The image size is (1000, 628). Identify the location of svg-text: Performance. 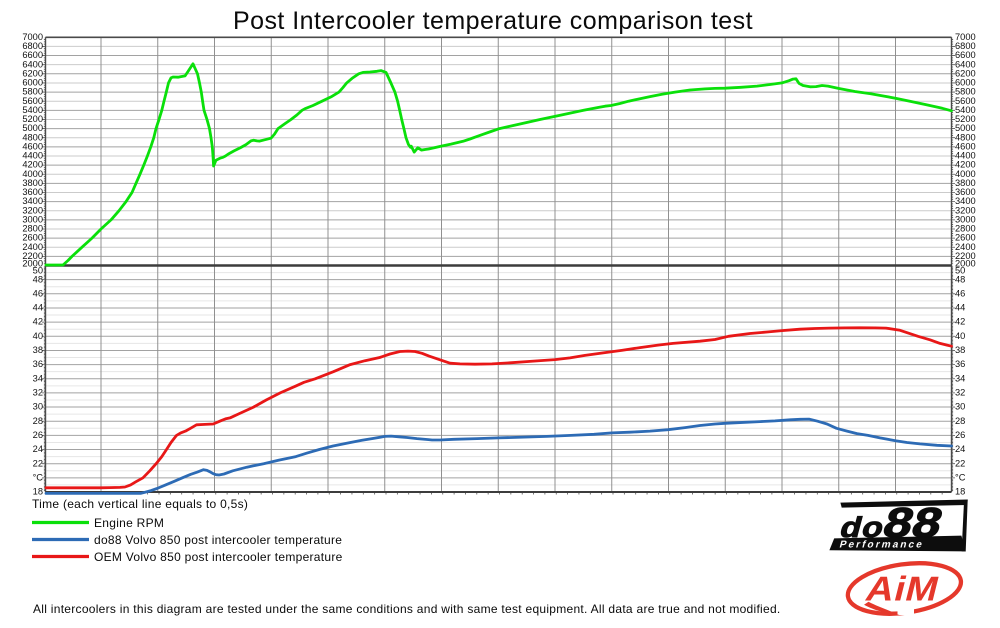
(881, 545).